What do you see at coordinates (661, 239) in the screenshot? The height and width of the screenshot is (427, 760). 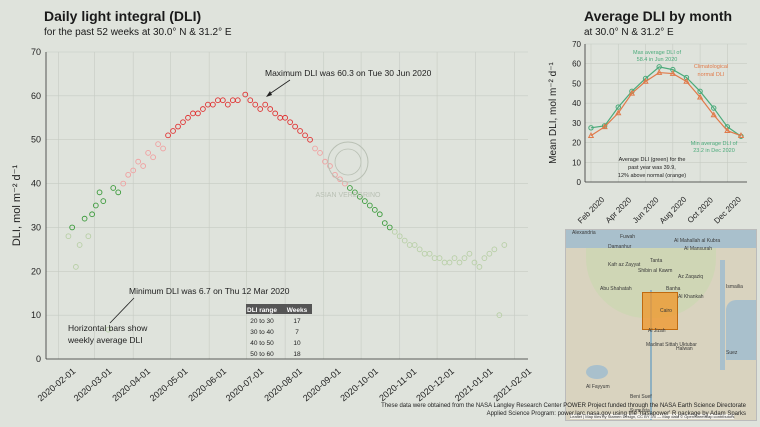 I see `map-sea` at bounding box center [661, 239].